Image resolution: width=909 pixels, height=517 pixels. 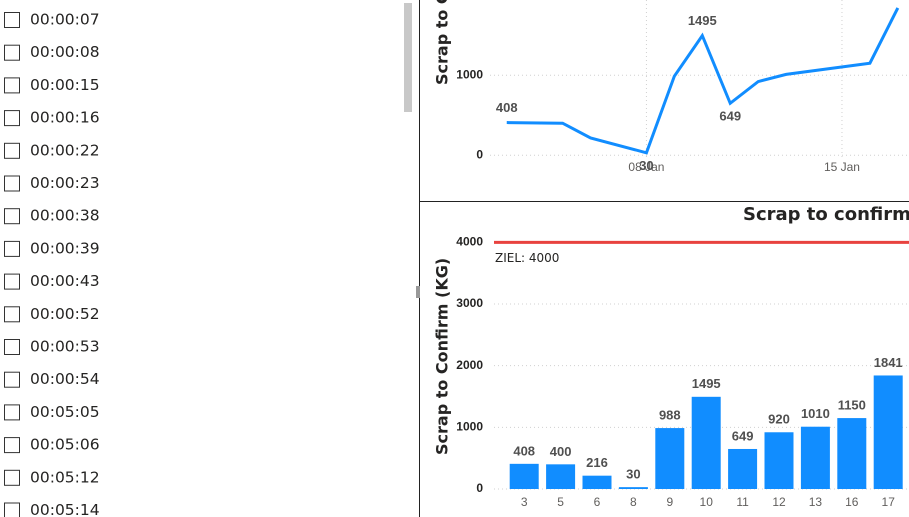 What do you see at coordinates (597, 502) in the screenshot?
I see `x-tick-label: 6` at bounding box center [597, 502].